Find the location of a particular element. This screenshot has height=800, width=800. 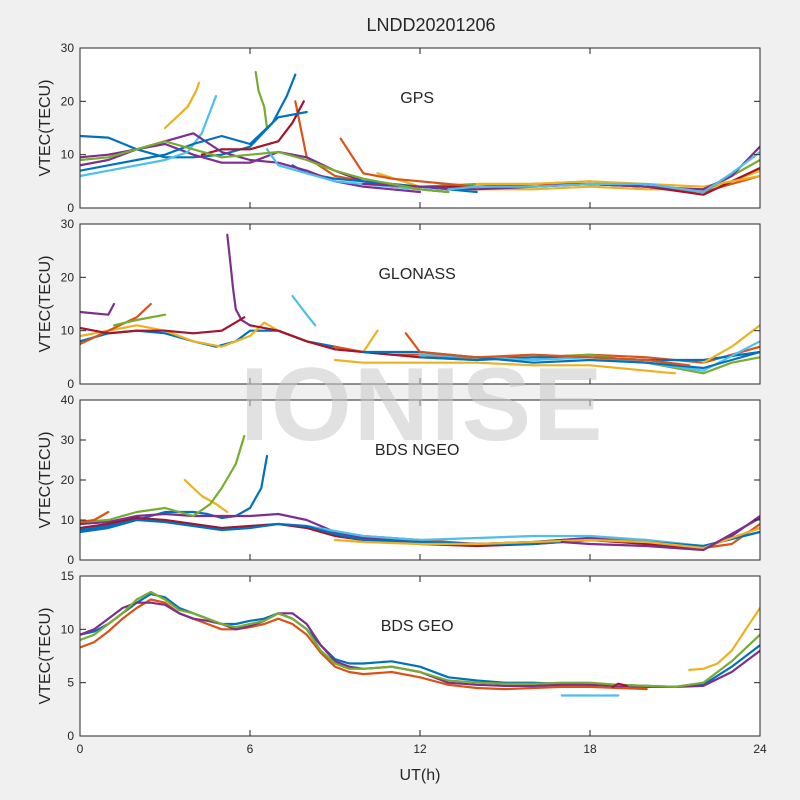

panel-label: BDS NGEO is located at coordinates (417, 450).